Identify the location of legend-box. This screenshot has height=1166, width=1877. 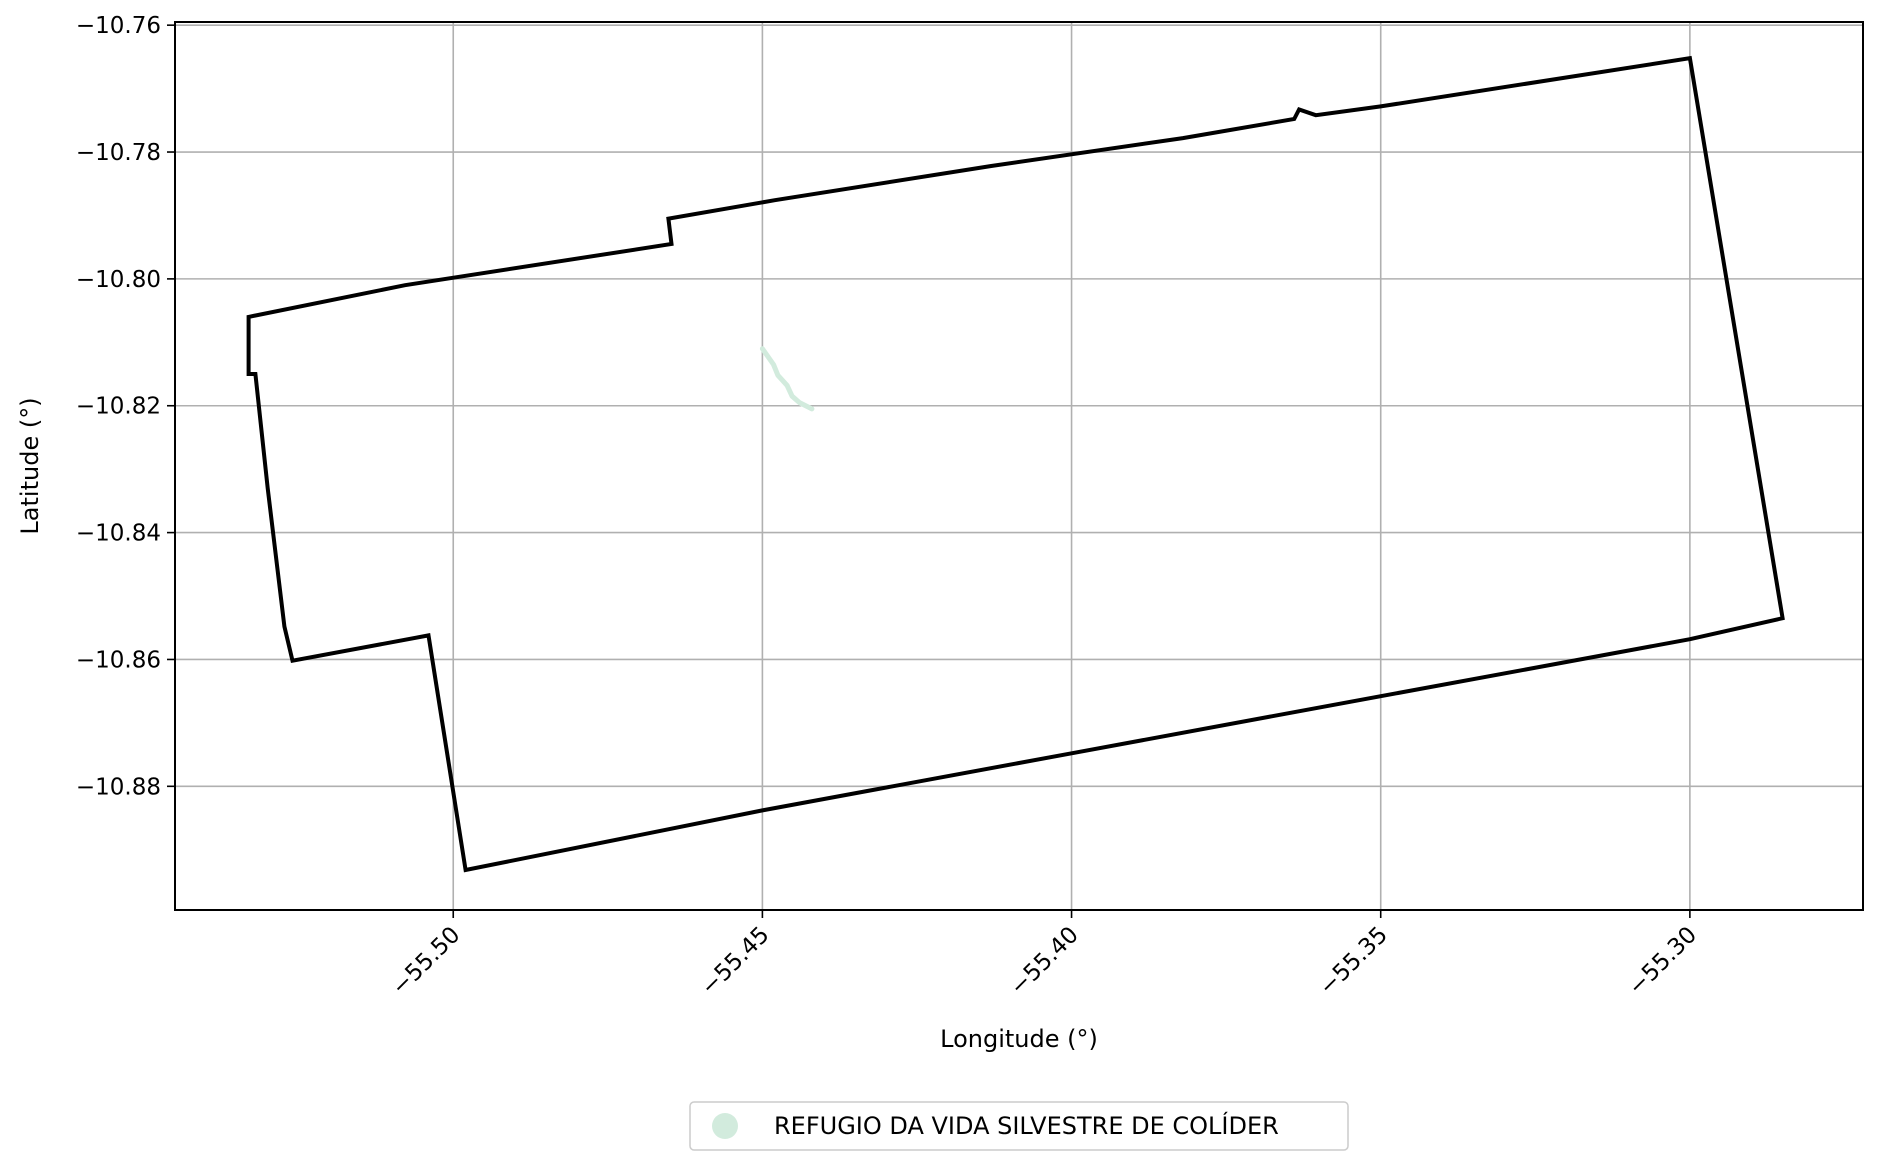
(1019, 1126).